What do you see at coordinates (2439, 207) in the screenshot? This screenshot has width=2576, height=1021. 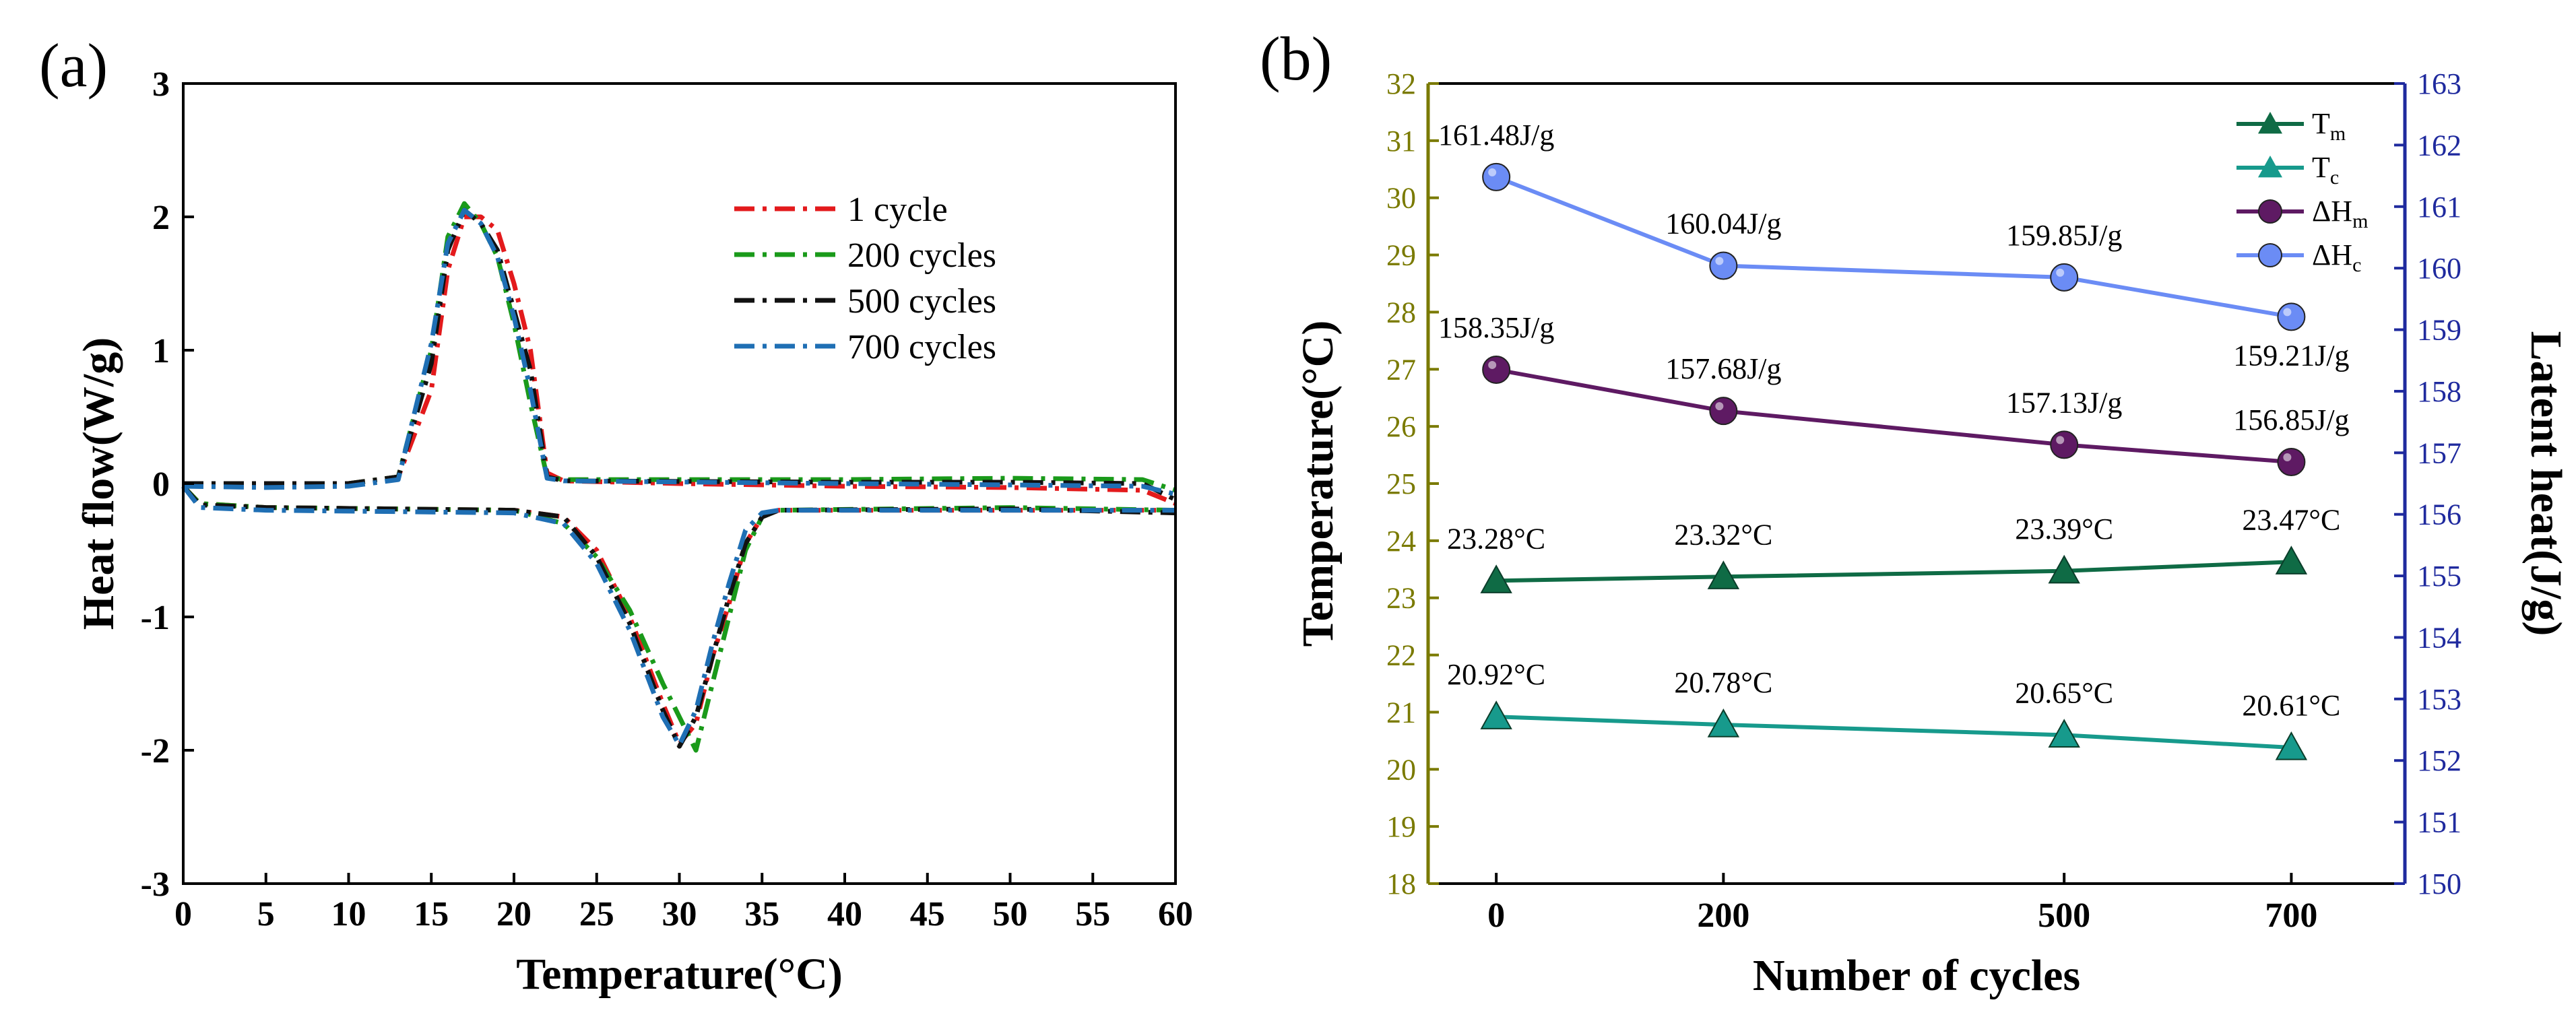 I see `right-tick-label-161: 161` at bounding box center [2439, 207].